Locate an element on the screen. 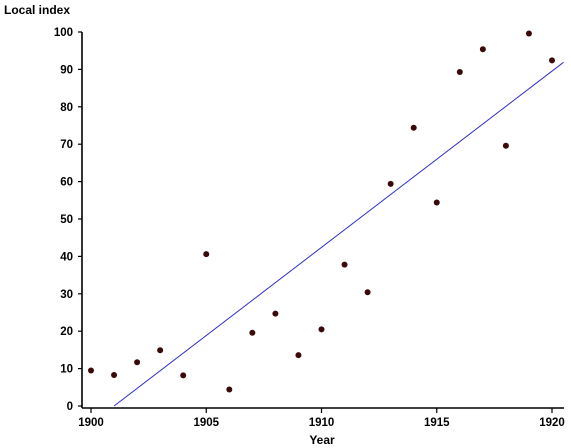 This screenshot has height=448, width=571. y-axis-ticks: 0 10 20 30 40 50 60 70 80 90 100 is located at coordinates (68, 220).